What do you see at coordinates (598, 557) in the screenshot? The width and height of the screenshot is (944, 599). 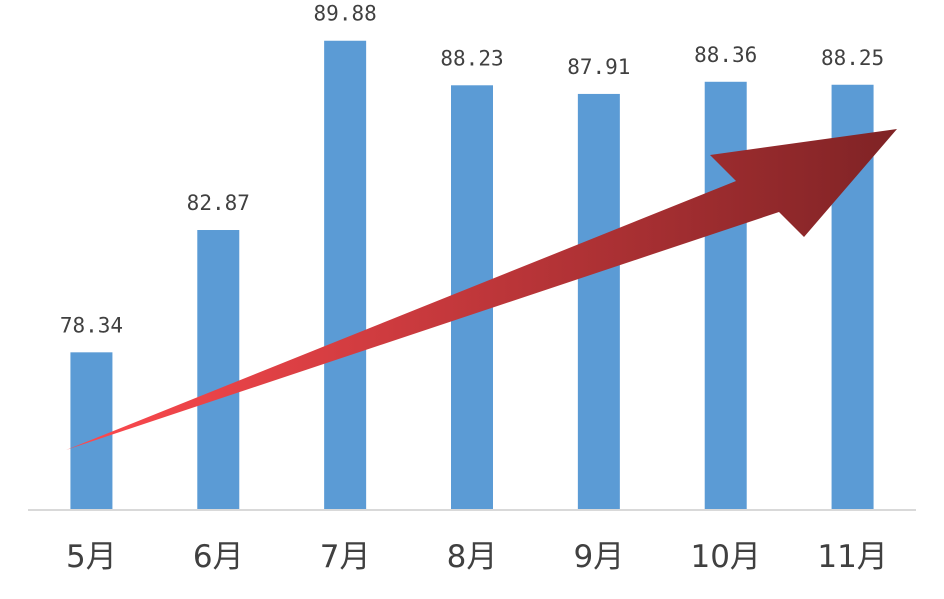 I see `x-tick-label-5: 9月` at bounding box center [598, 557].